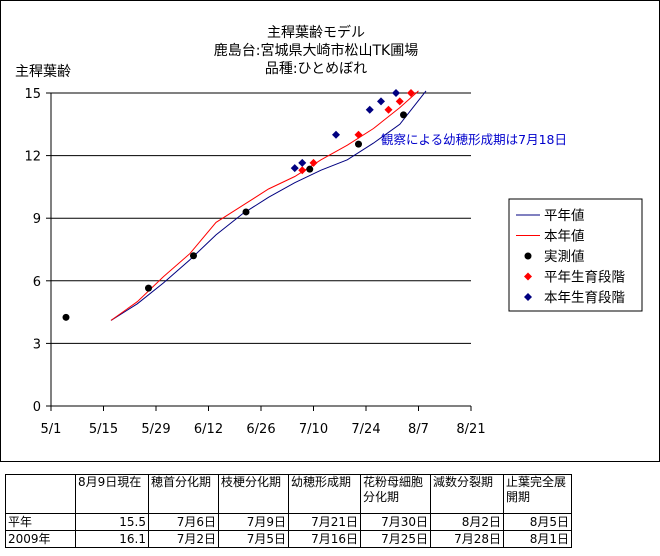 This screenshot has width=660, height=556. What do you see at coordinates (208, 429) in the screenshot?
I see `x-tick-label: 6/12` at bounding box center [208, 429].